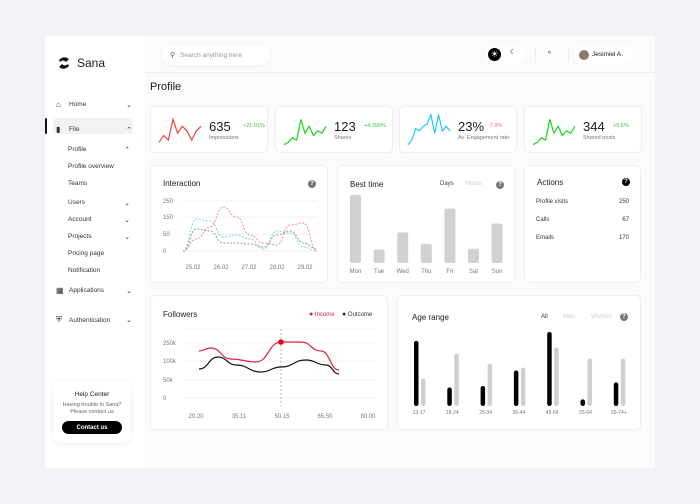  What do you see at coordinates (166, 235) in the screenshot?
I see `y-tick-label: 50` at bounding box center [166, 235].